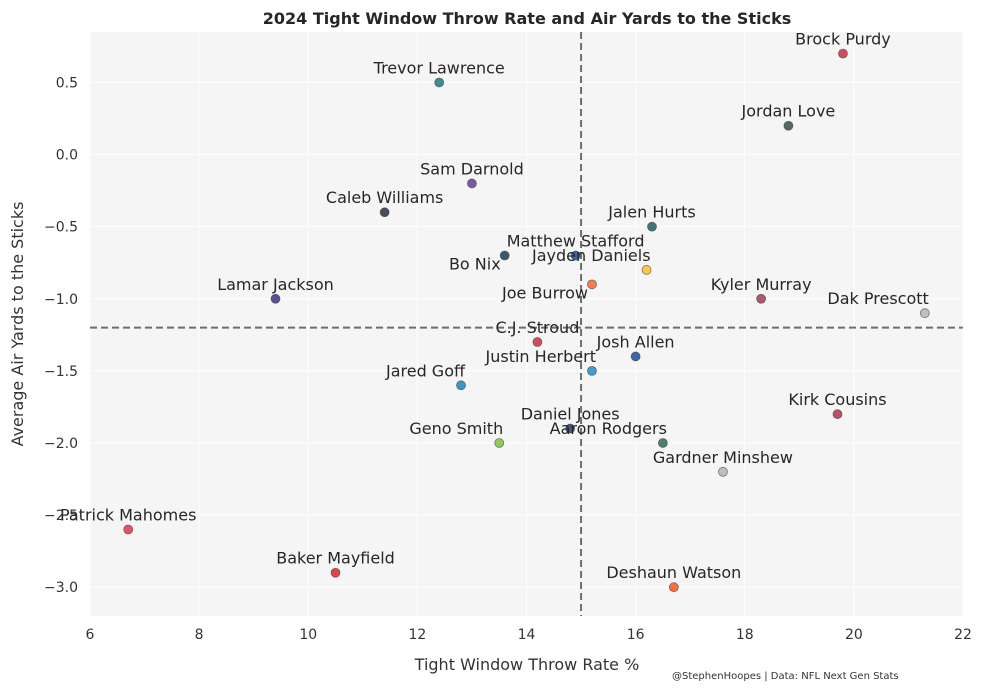 Image resolution: width=983 pixels, height=690 pixels. What do you see at coordinates (61, 516) in the screenshot?
I see `y-tick-label: −2.5` at bounding box center [61, 516].